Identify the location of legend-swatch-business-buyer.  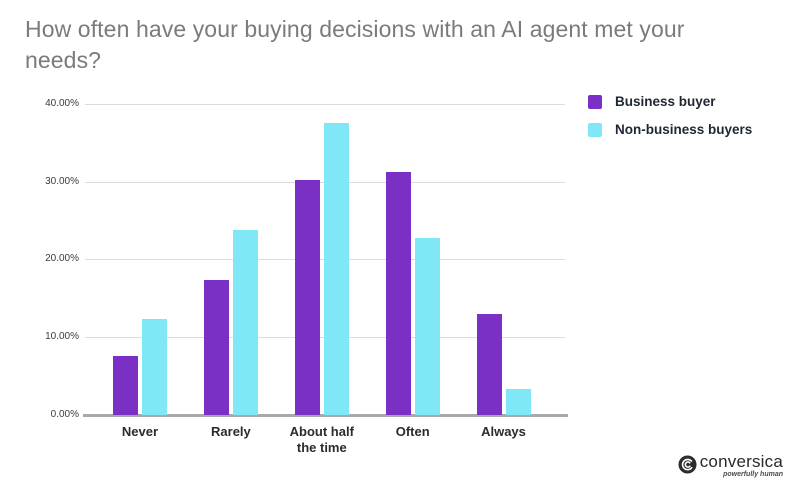
(595, 101).